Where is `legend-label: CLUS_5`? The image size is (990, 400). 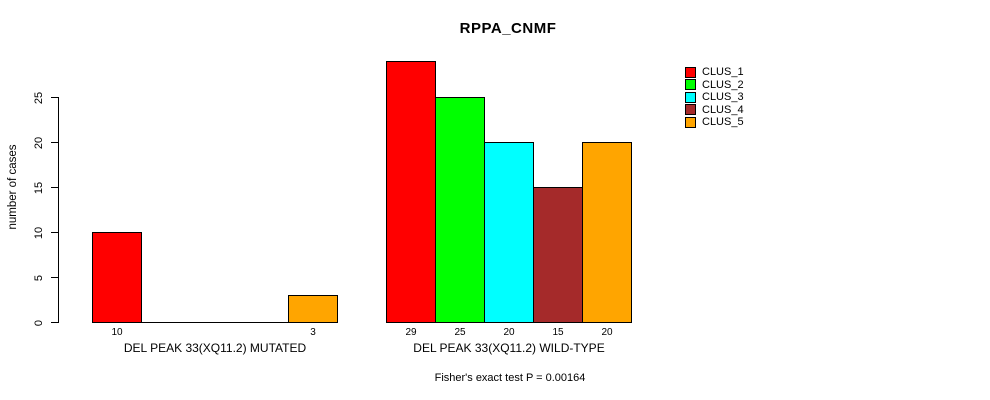 legend-label: CLUS_5 is located at coordinates (723, 122).